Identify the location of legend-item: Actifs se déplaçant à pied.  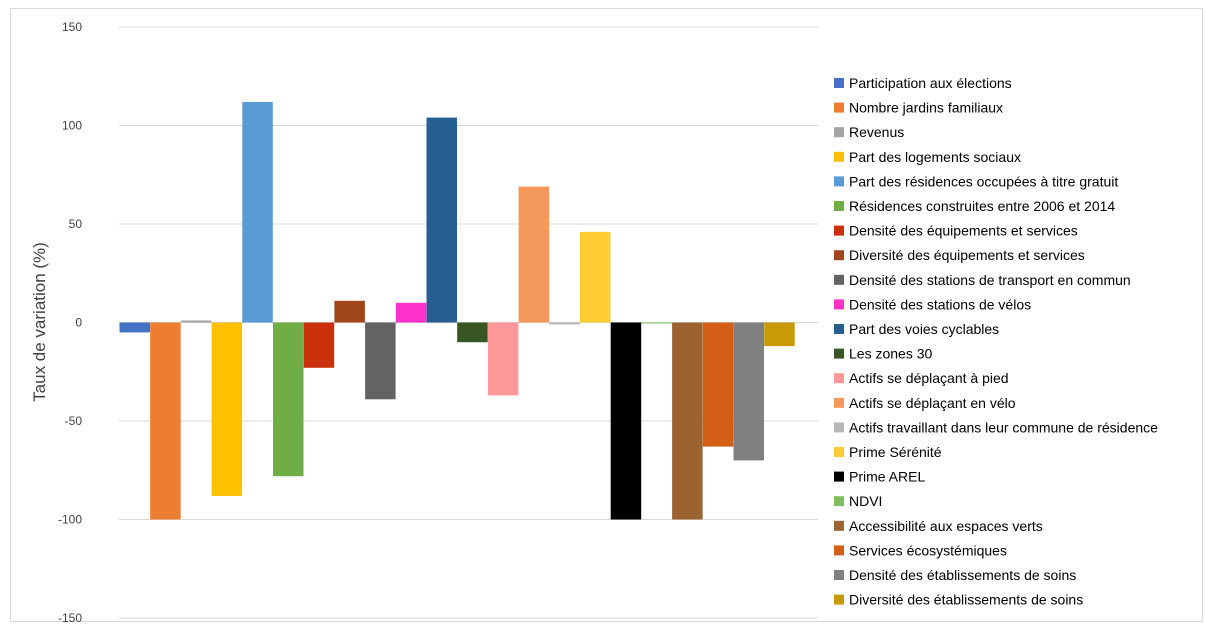
(921, 378).